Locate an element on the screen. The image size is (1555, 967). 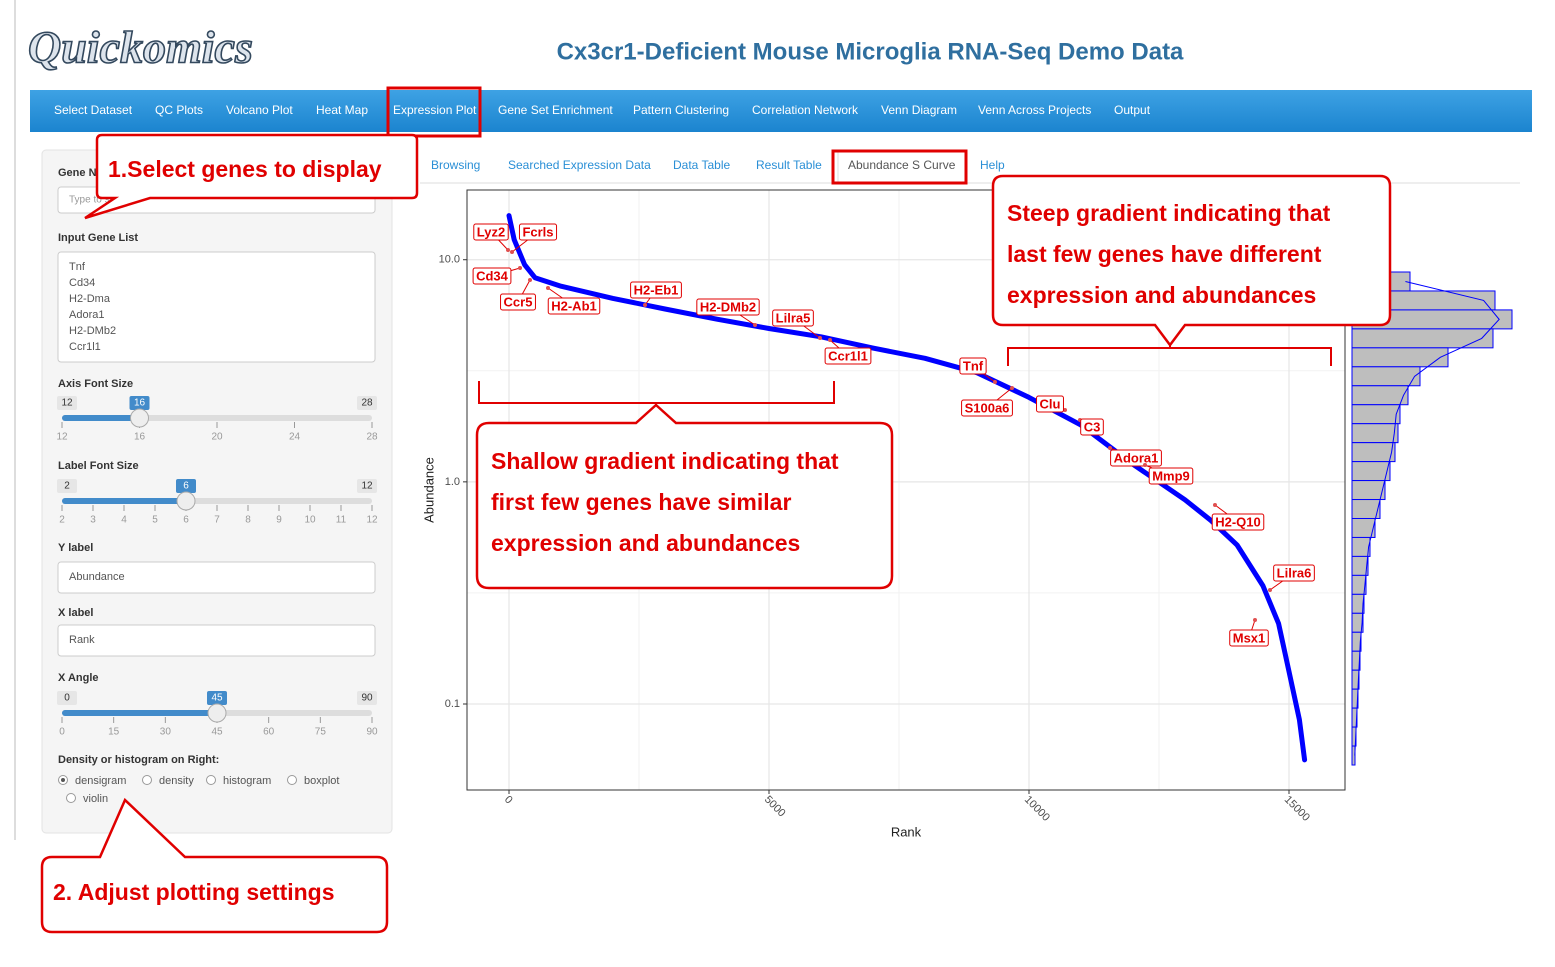
gene-list-item: H2-DMb2 is located at coordinates (92, 331).